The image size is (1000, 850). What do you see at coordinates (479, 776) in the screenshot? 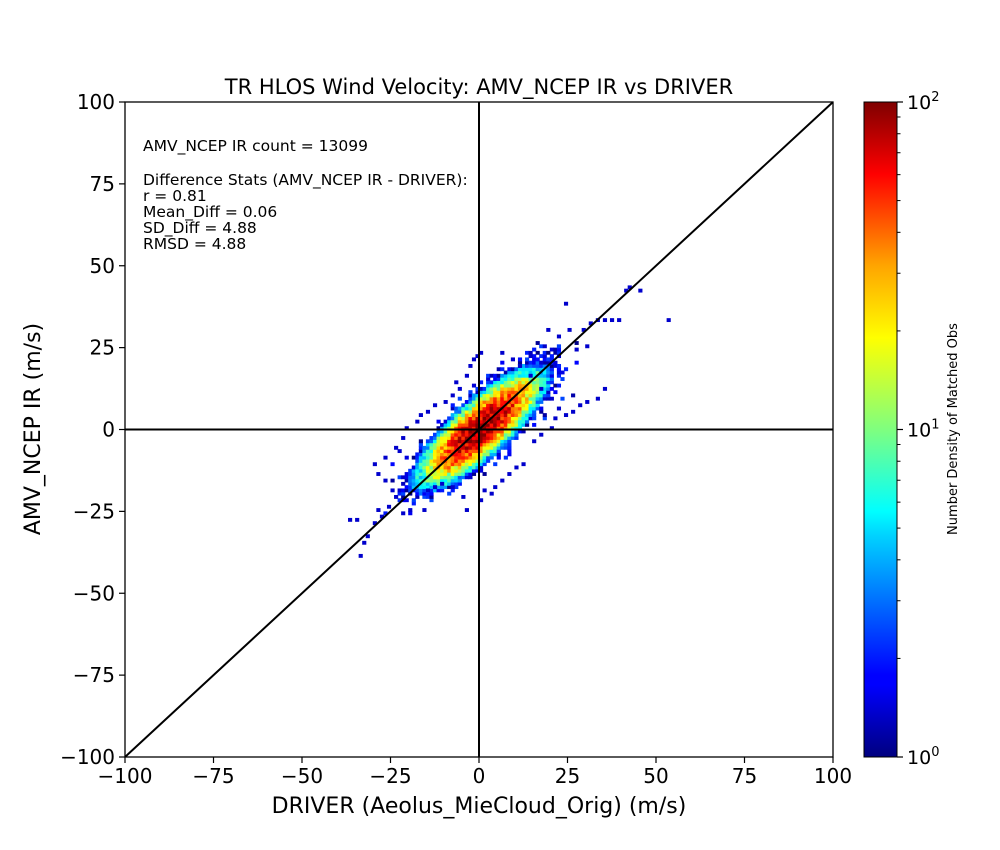
I see `x-tick-label: 0` at bounding box center [479, 776].